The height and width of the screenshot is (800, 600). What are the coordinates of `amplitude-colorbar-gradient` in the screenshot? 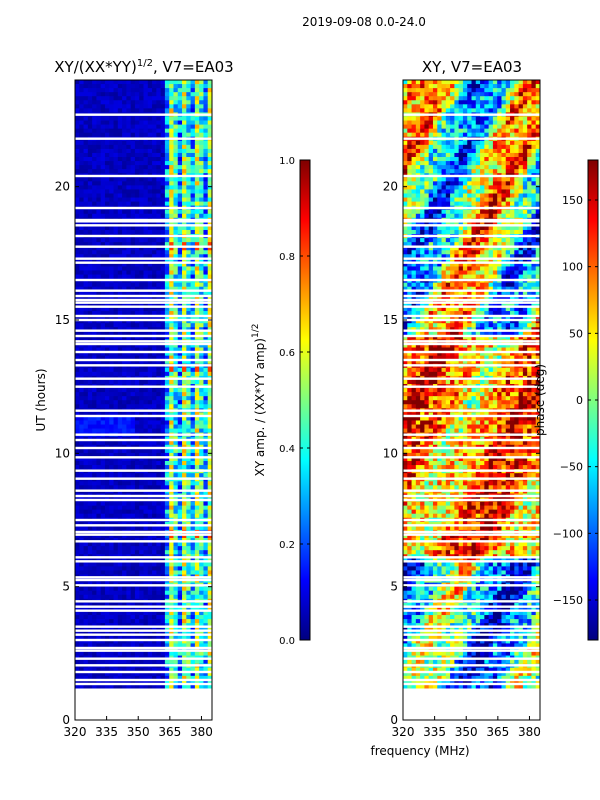 It's located at (305, 400).